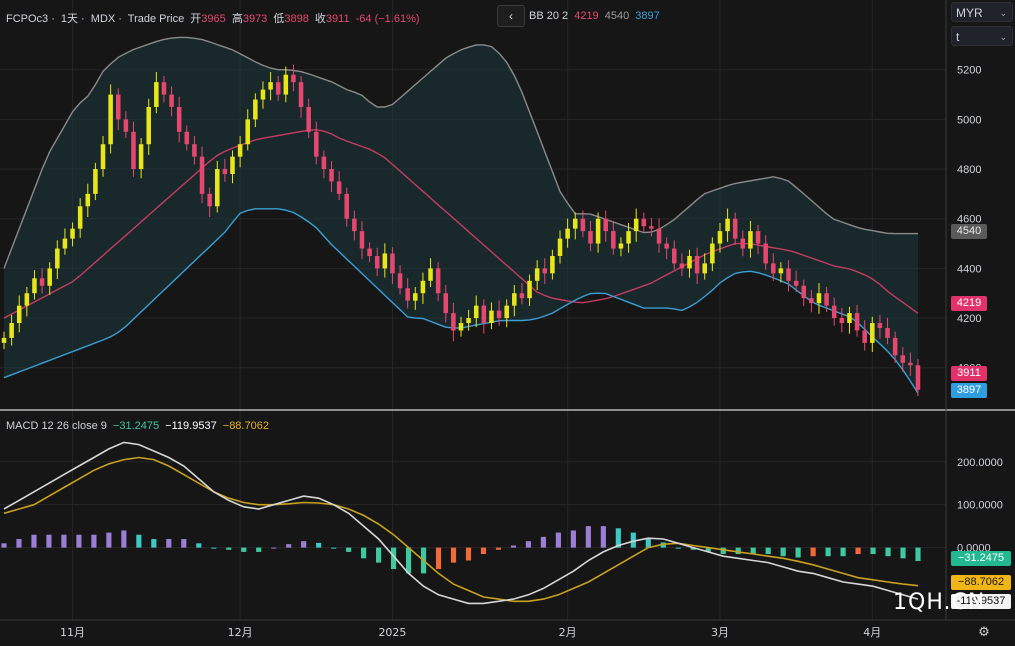  I want to click on high-label: 高, so click(237, 19).